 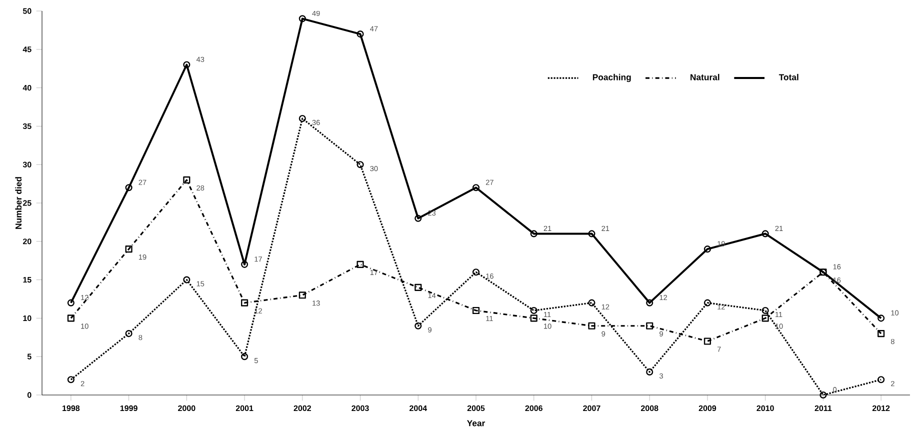 What do you see at coordinates (27, 241) in the screenshot?
I see `y-tick-label: 20` at bounding box center [27, 241].